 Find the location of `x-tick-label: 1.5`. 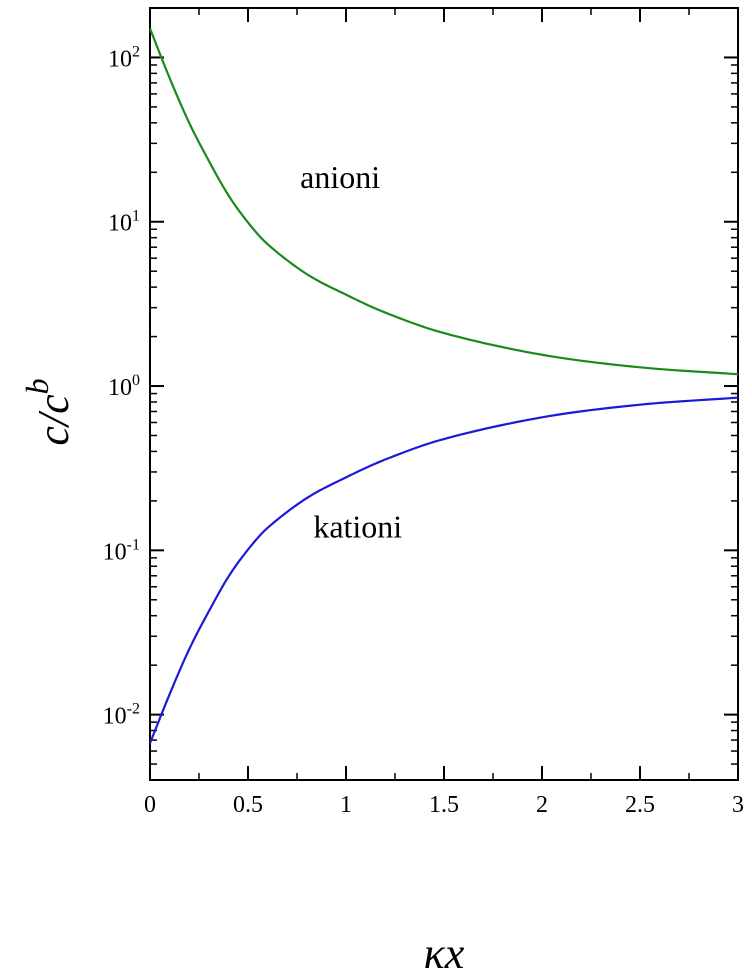

x-tick-label: 1.5 is located at coordinates (444, 805).